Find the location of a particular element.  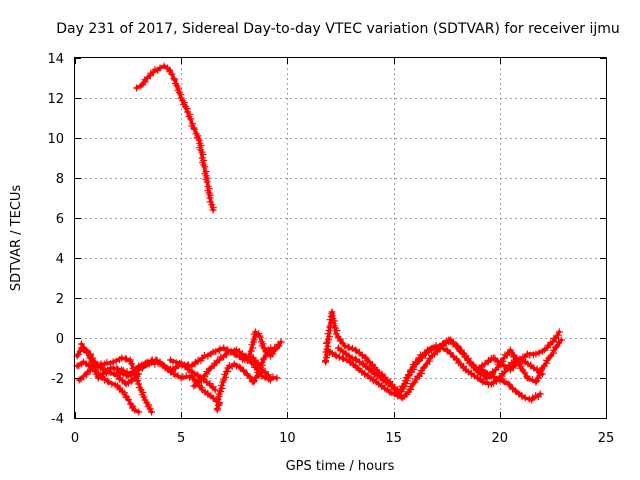

series-pass-a is located at coordinates (175, 138).